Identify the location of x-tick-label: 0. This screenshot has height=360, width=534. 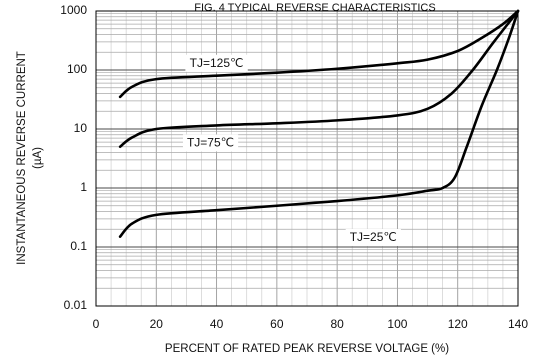
(96, 324).